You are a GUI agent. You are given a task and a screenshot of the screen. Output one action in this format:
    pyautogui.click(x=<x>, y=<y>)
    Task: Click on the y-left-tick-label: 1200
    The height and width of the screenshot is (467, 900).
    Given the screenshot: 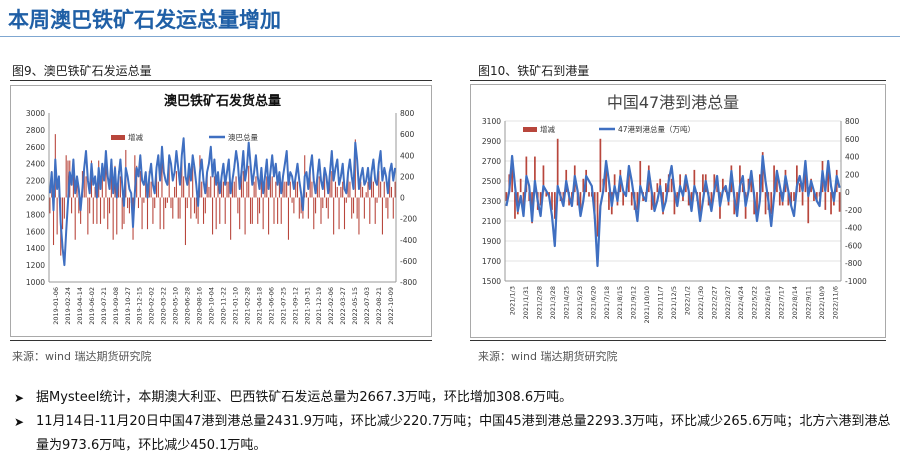 What is the action you would take?
    pyautogui.click(x=35, y=265)
    